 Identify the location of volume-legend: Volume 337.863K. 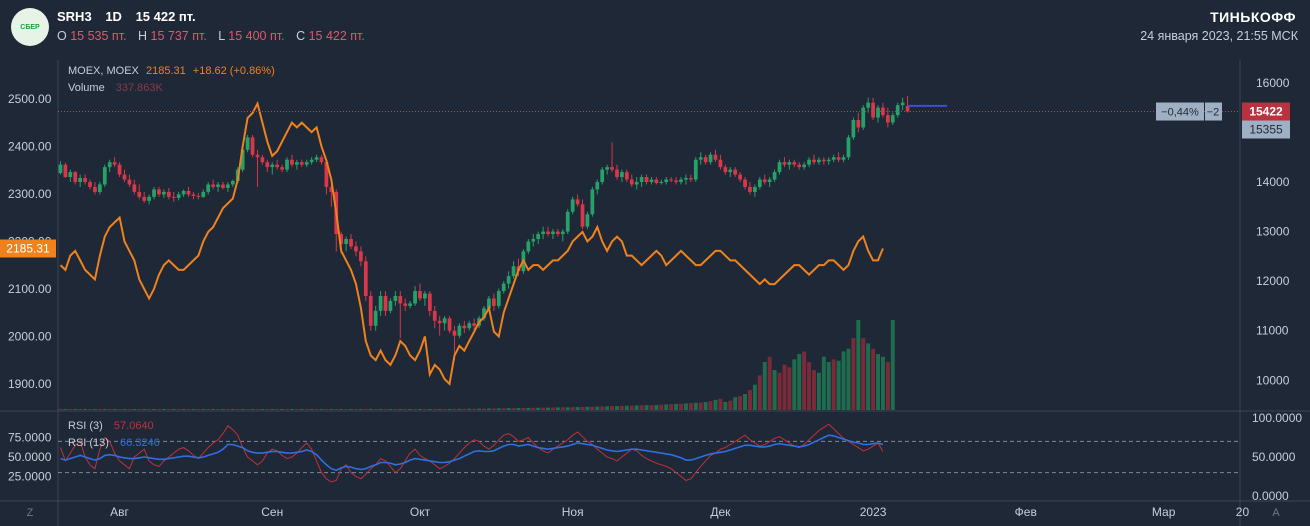
(115, 88).